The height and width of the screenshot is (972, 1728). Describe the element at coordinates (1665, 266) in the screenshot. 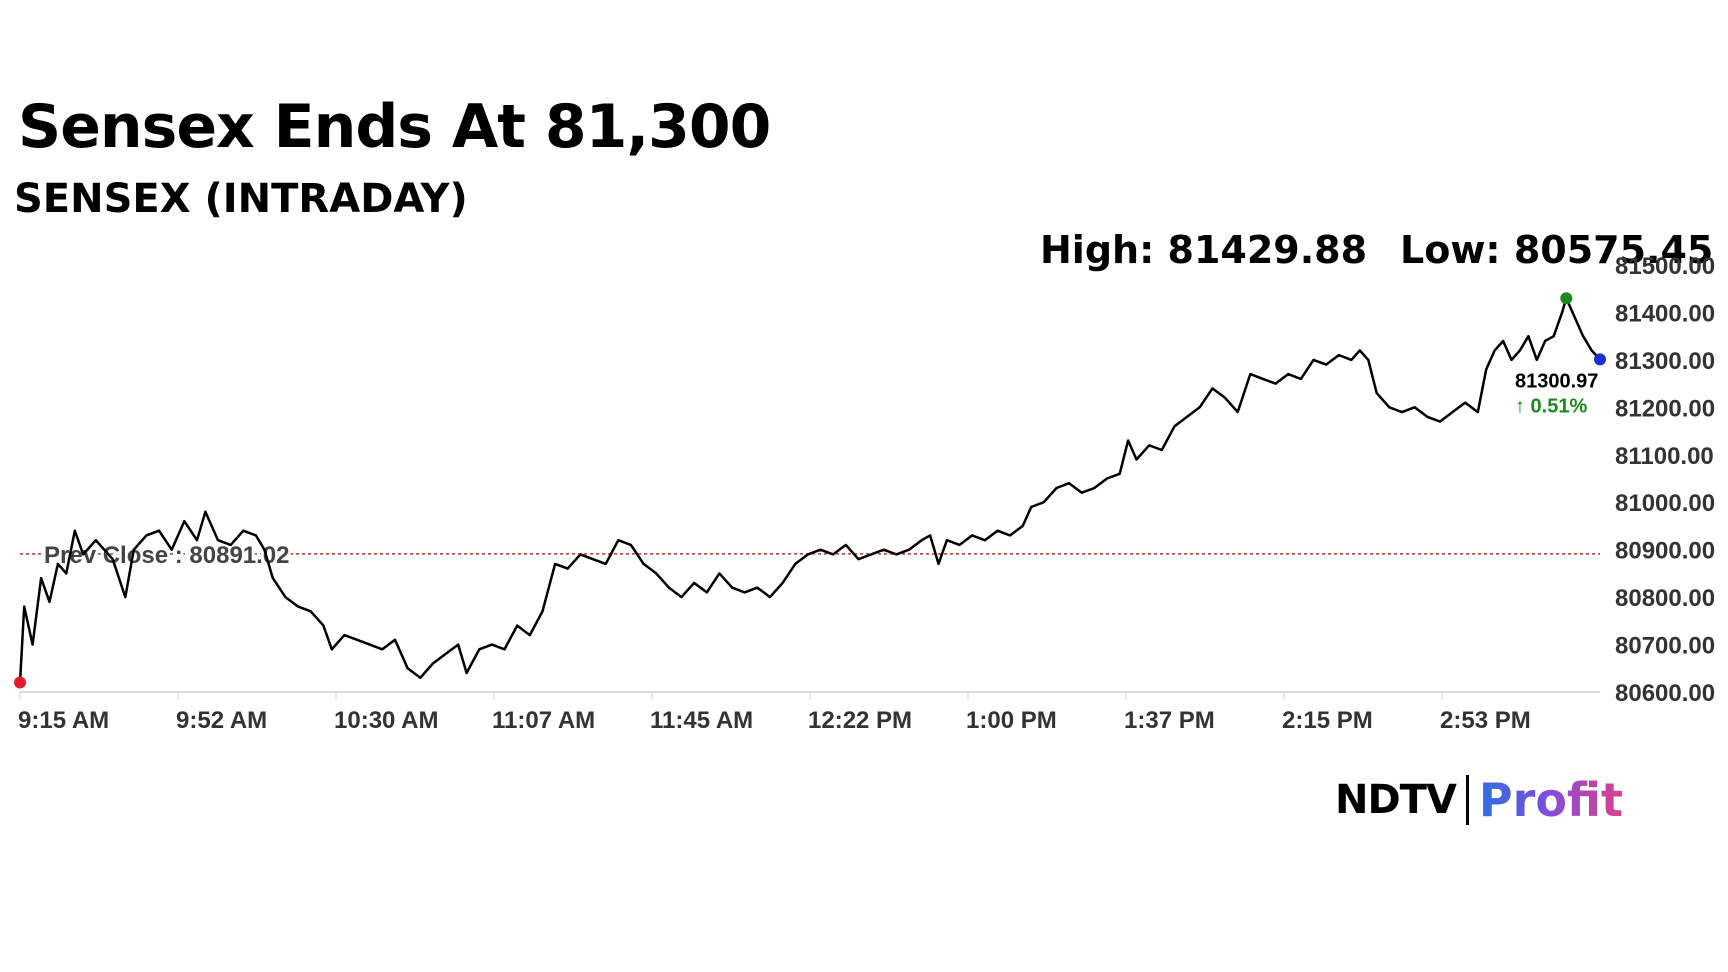

I see `y-tick-label: 81500.00` at that location.